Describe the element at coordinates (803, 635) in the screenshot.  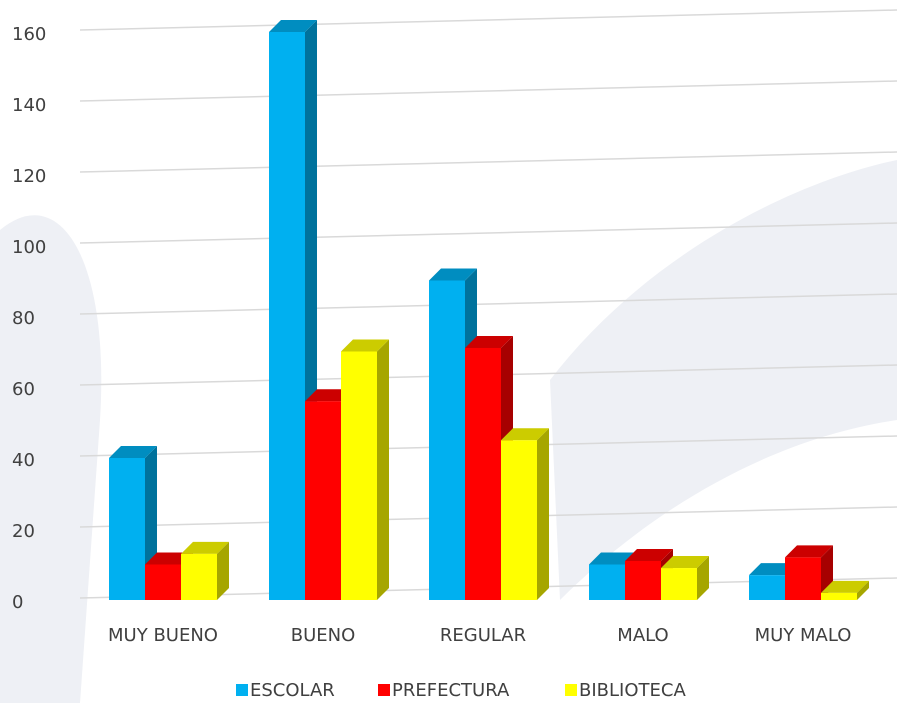
I see `x-tick-label: MUY MALO` at that location.